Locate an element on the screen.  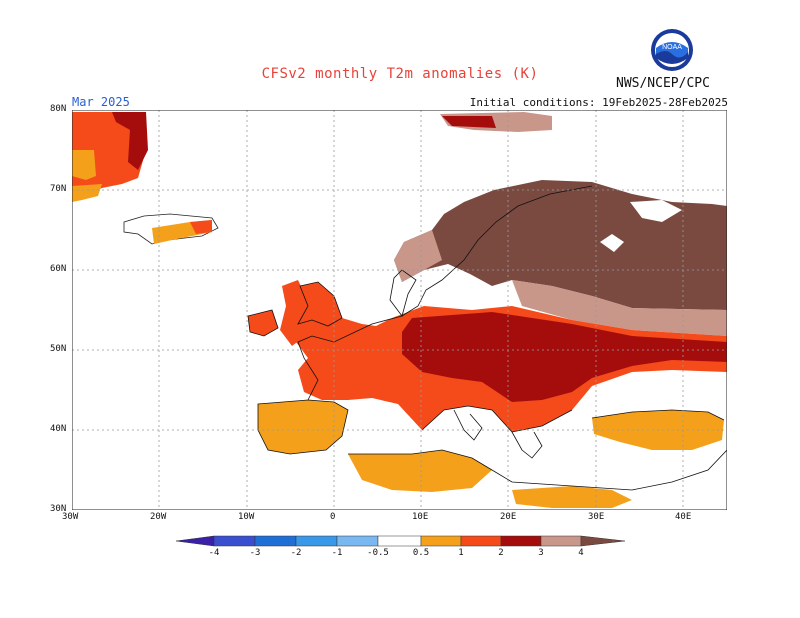
initial-conditions: Initial conditions: 19Feb2025-28Feb2025 is located at coordinates (598, 102).